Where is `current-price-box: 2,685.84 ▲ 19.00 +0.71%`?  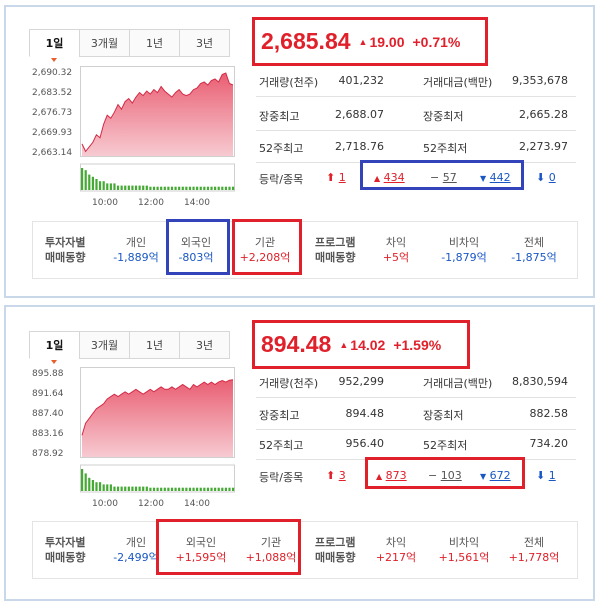 current-price-box: 2,685.84 ▲ 19.00 +0.71% is located at coordinates (370, 41).